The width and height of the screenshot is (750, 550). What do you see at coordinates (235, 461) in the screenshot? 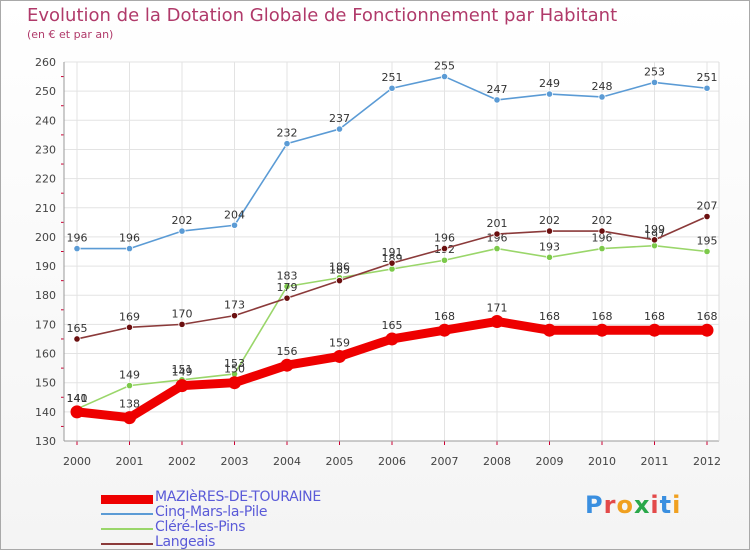
I see `x-tick-label: 2003` at bounding box center [235, 461].